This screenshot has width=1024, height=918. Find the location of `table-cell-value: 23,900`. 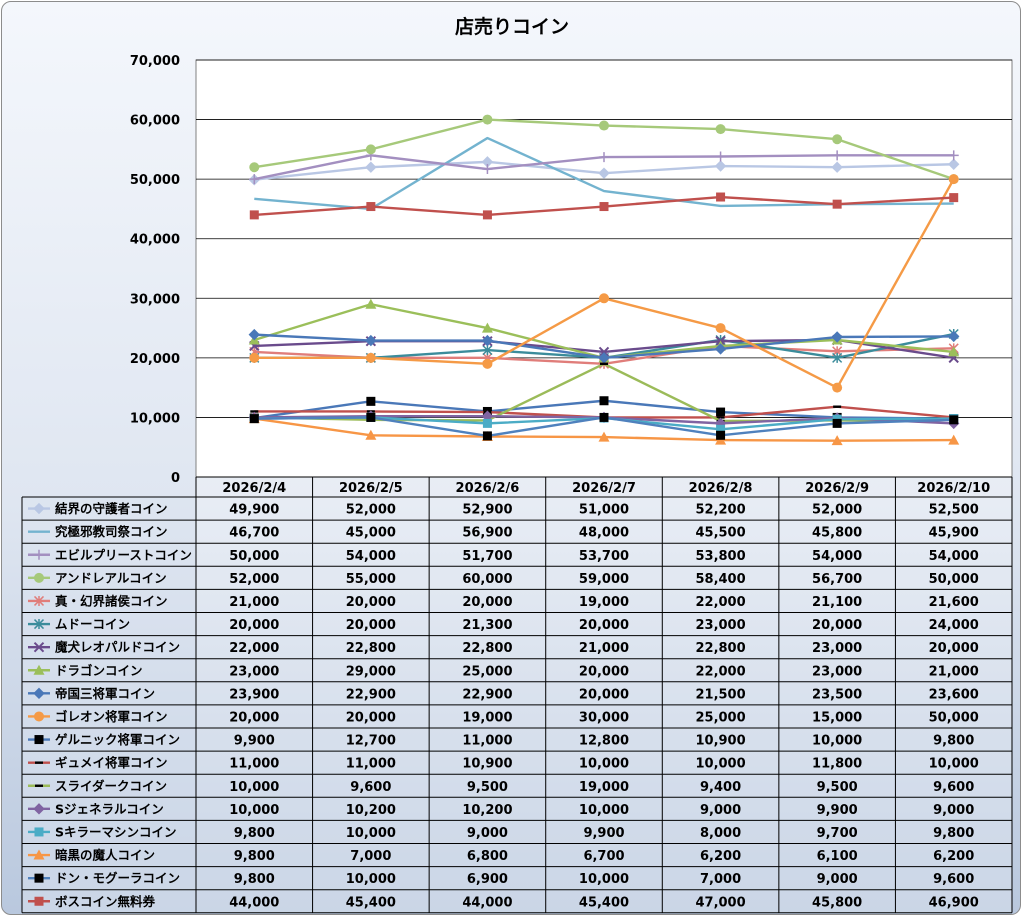

table-cell-value: 23,900 is located at coordinates (254, 694).